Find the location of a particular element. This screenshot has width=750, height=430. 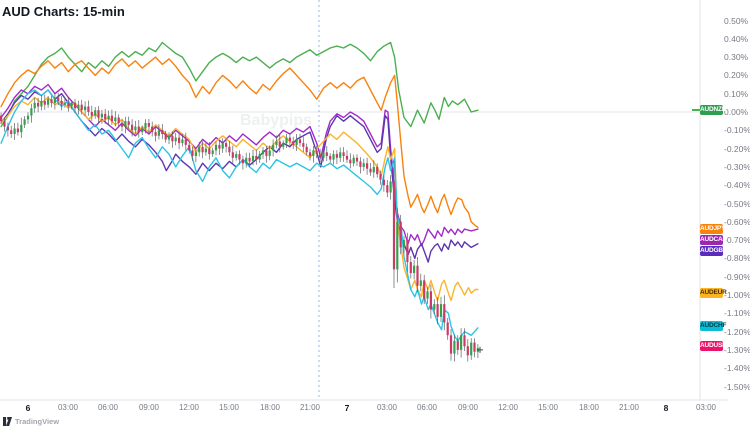

tradingview-logo: TradingView is located at coordinates (31, 421).